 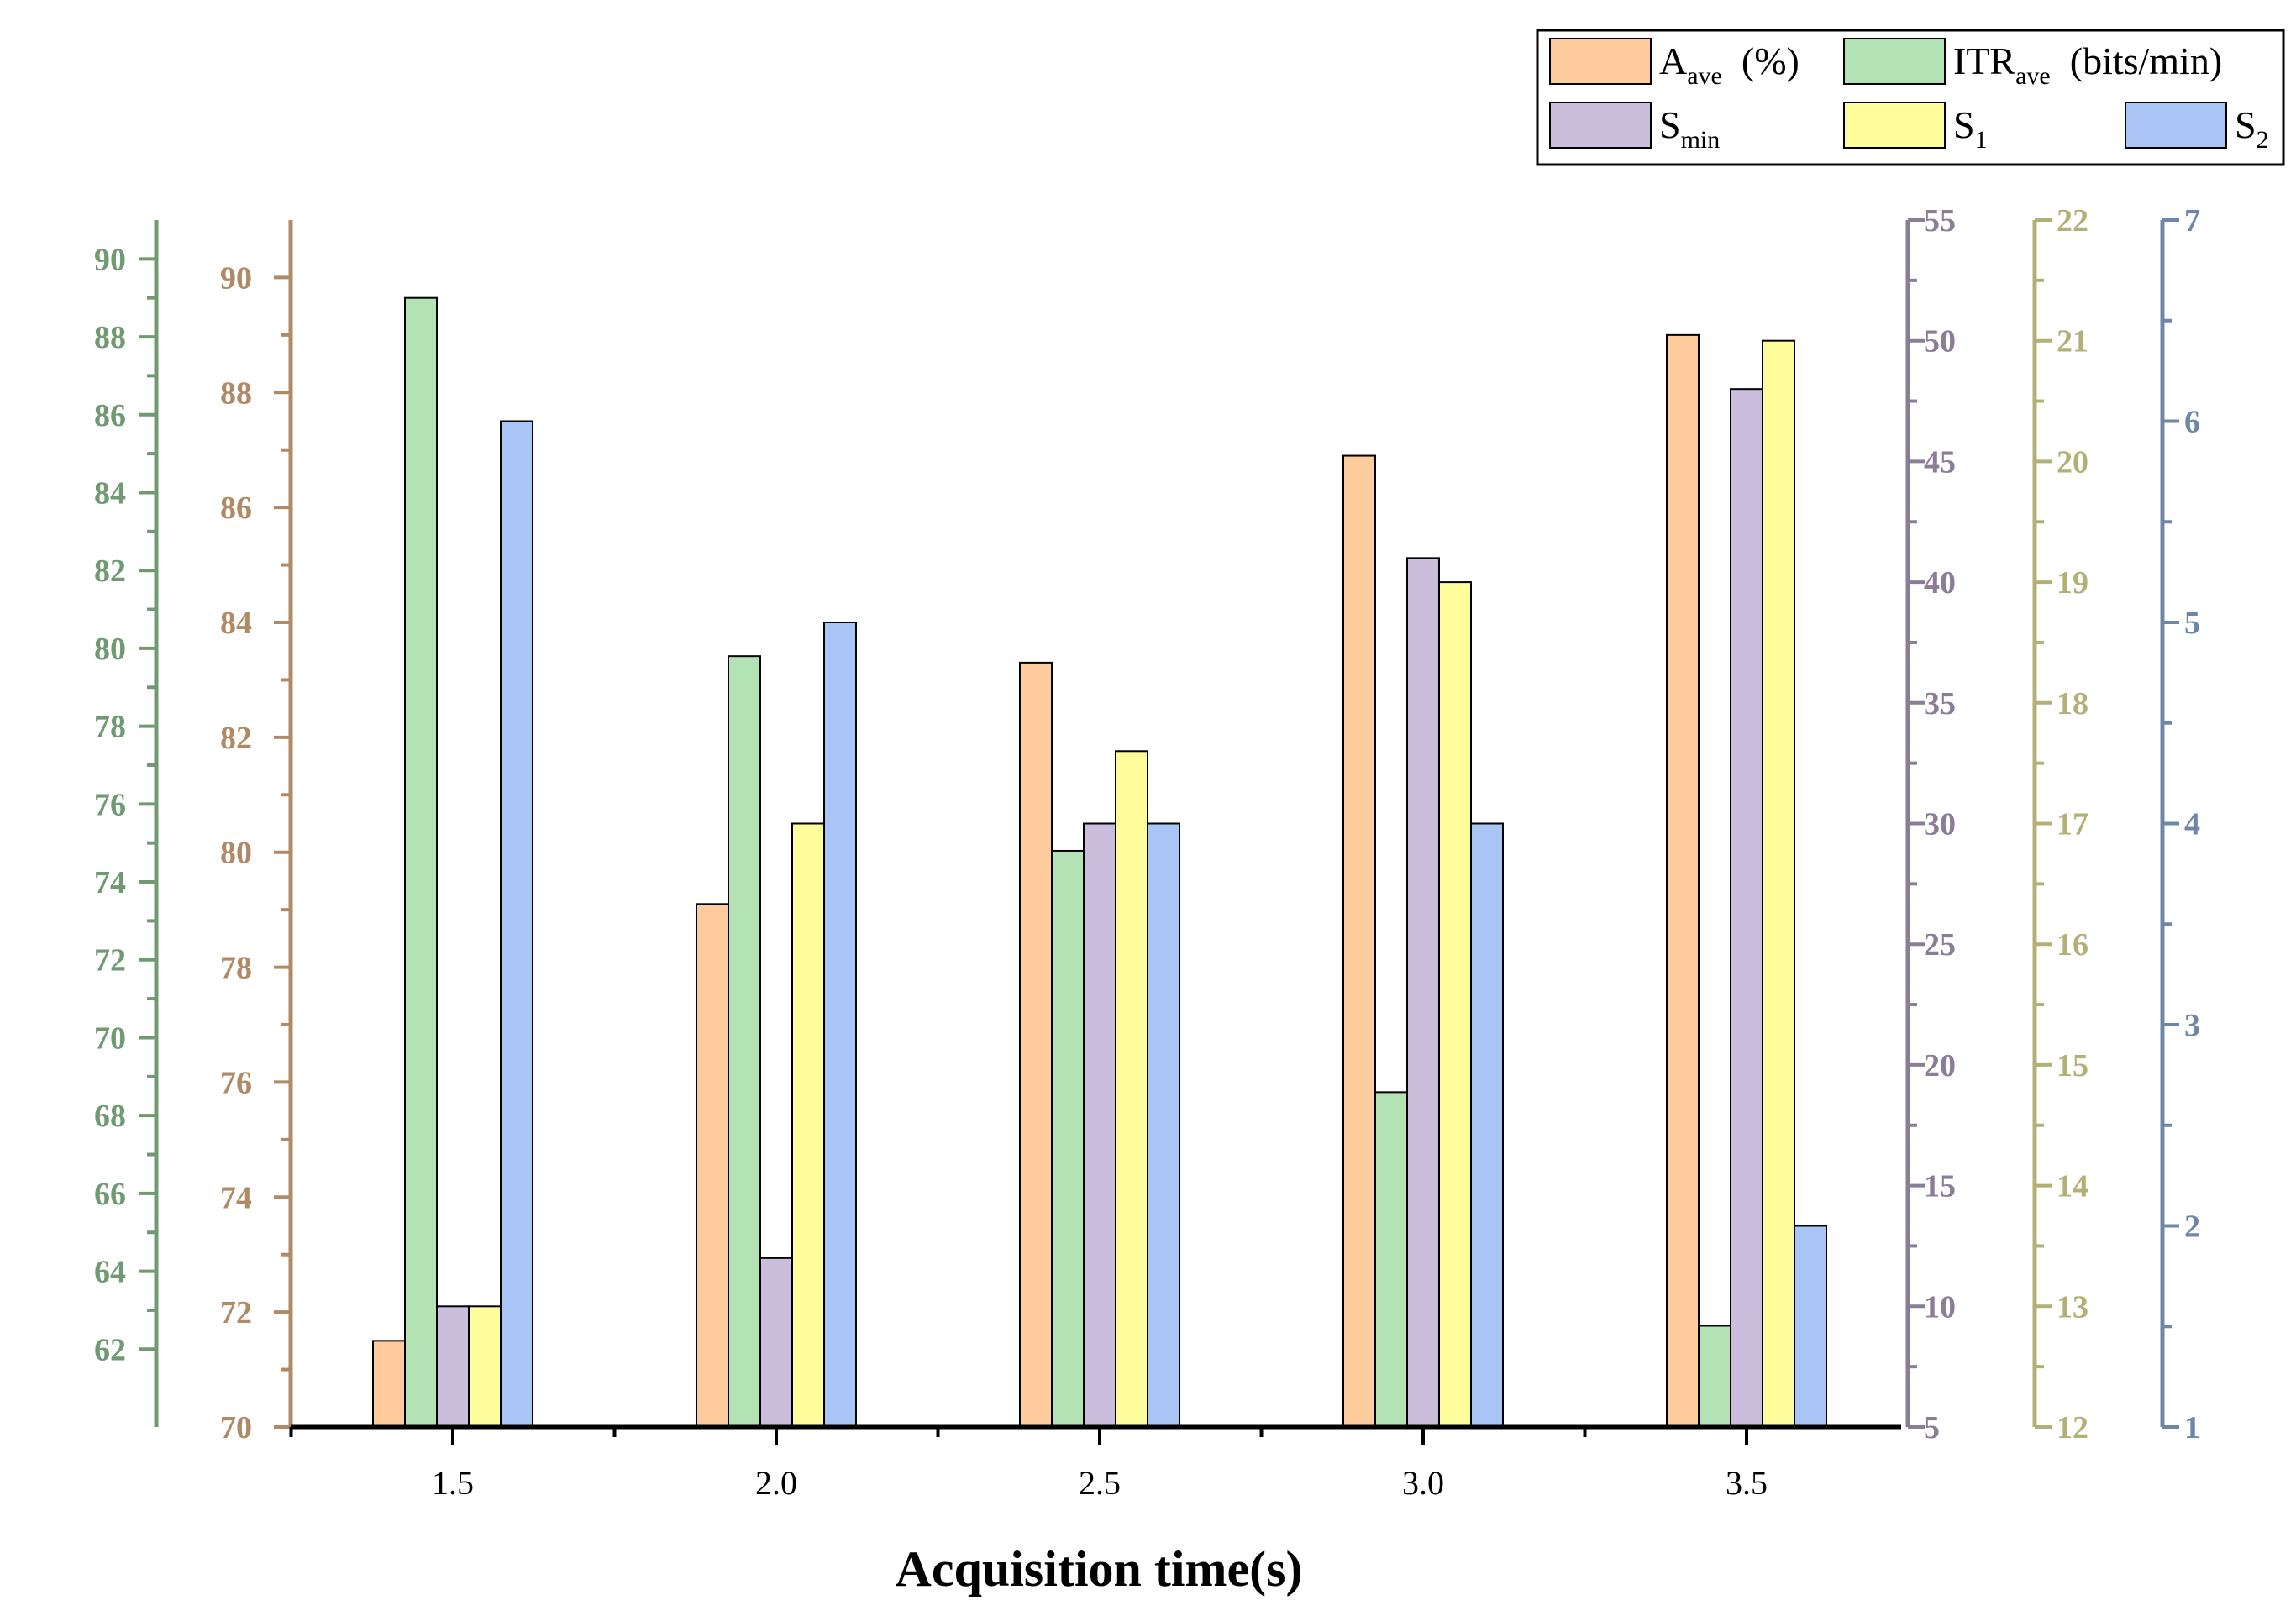 What do you see at coordinates (712, 1166) in the screenshot?
I see `bar-acc-2.0` at bounding box center [712, 1166].